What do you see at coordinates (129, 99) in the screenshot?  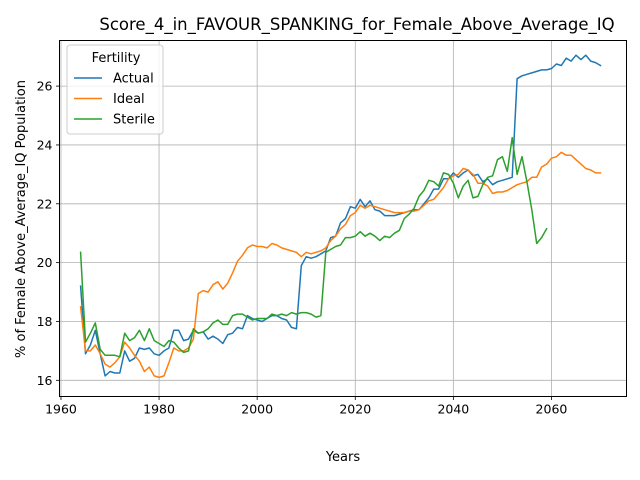 I see `legend-label-ideal: Ideal` at bounding box center [129, 99].